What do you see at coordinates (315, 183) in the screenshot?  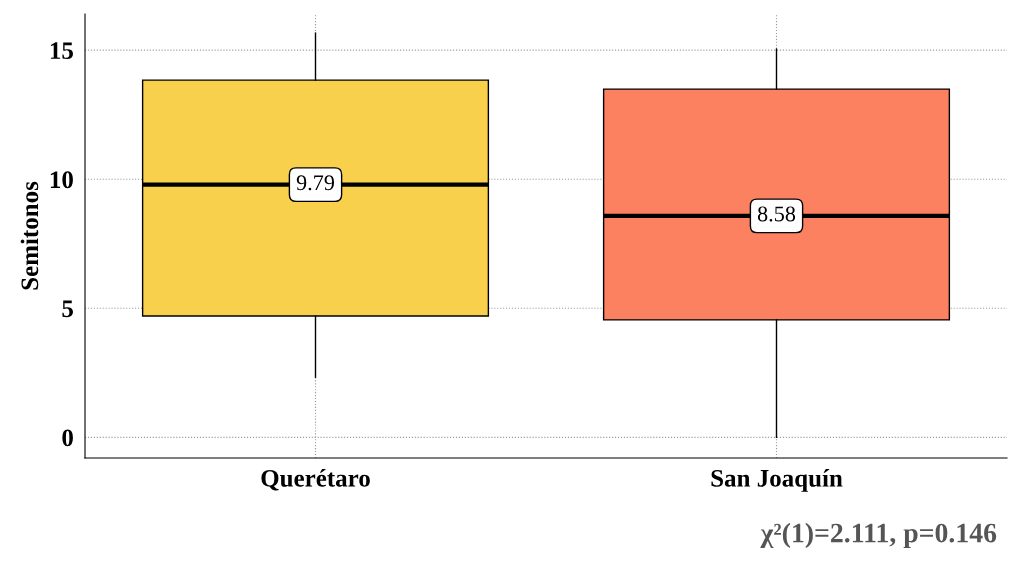 I see `text: 9.79` at bounding box center [315, 183].